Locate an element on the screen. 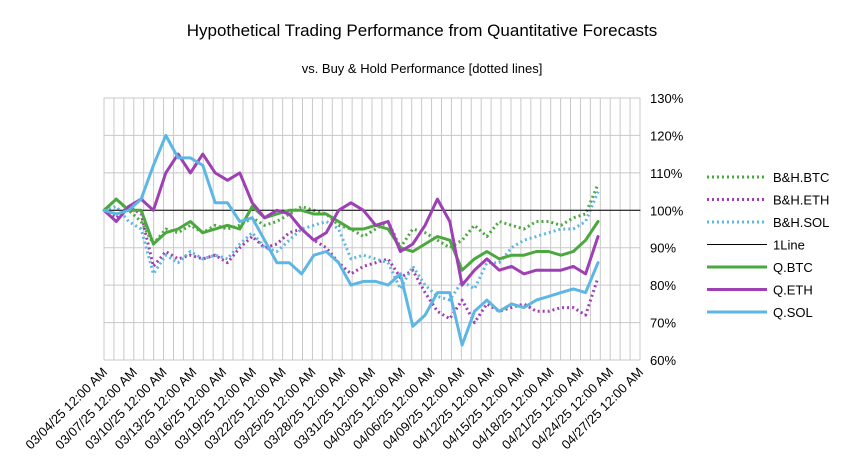 This screenshot has width=846, height=474. y-tick-label: 130% is located at coordinates (667, 98).